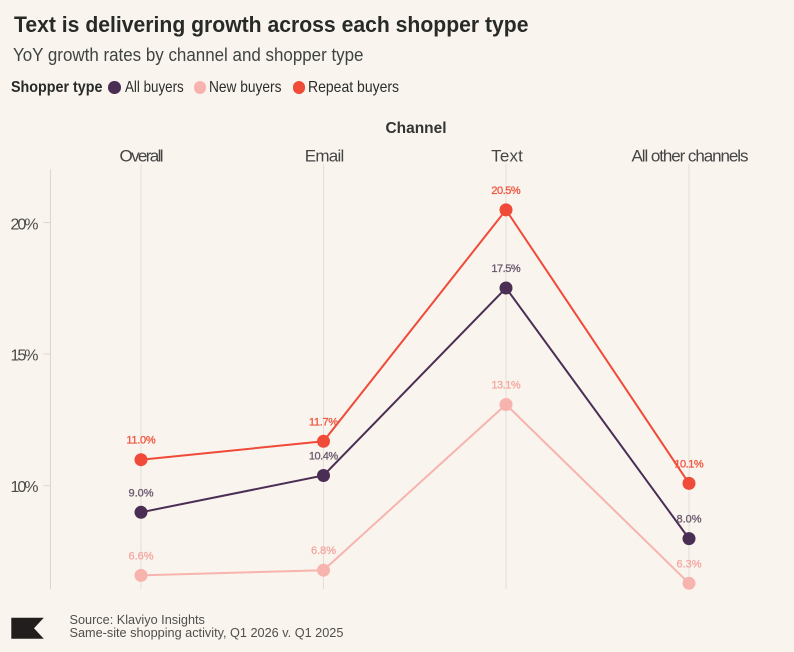  What do you see at coordinates (690, 155) in the screenshot?
I see `svg-text: All other channels` at bounding box center [690, 155].